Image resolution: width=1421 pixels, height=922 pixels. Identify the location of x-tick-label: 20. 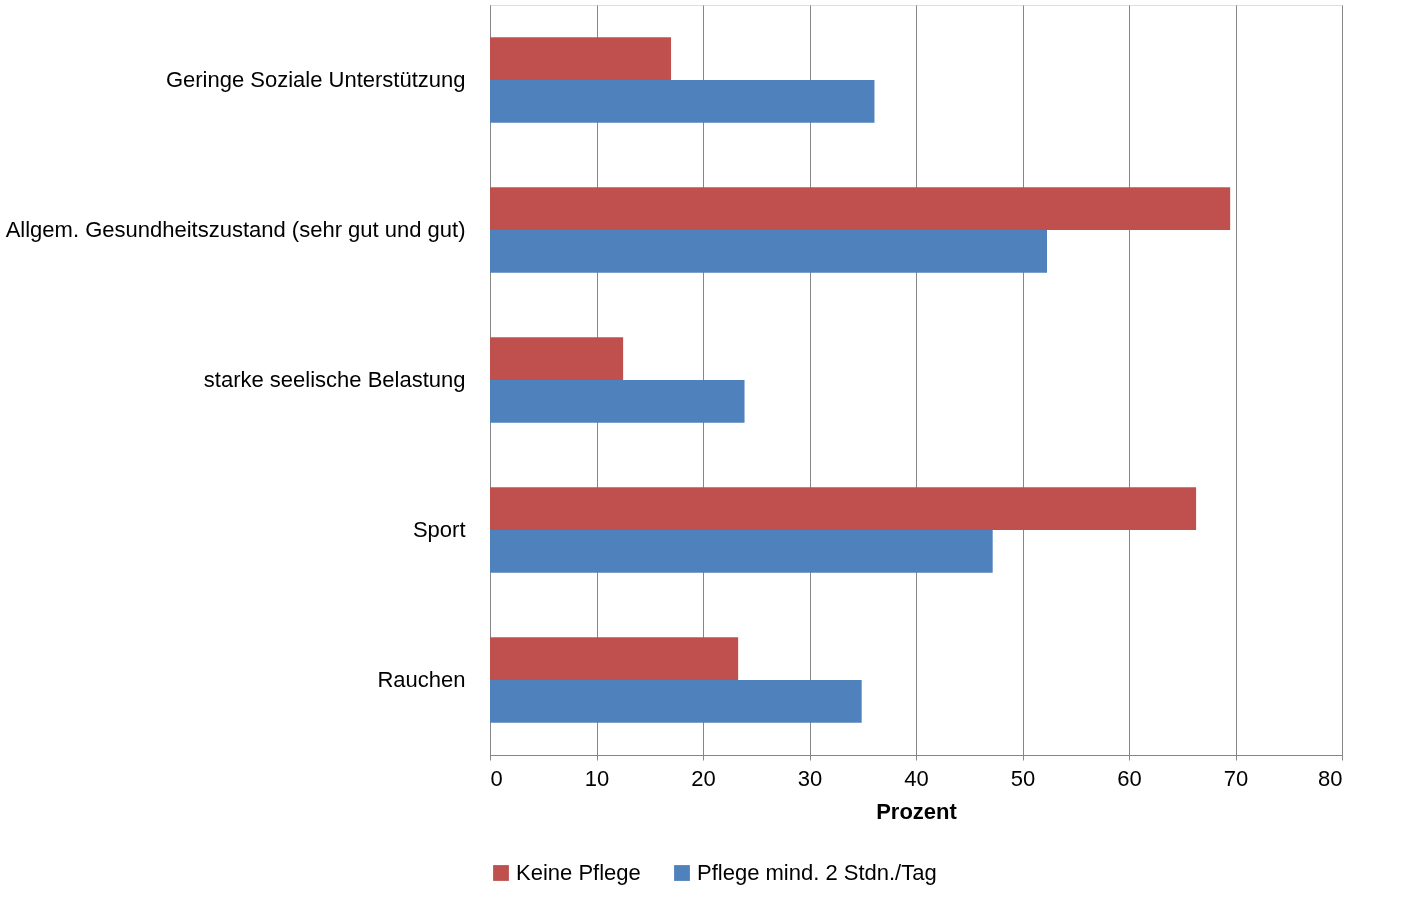
(703, 778).